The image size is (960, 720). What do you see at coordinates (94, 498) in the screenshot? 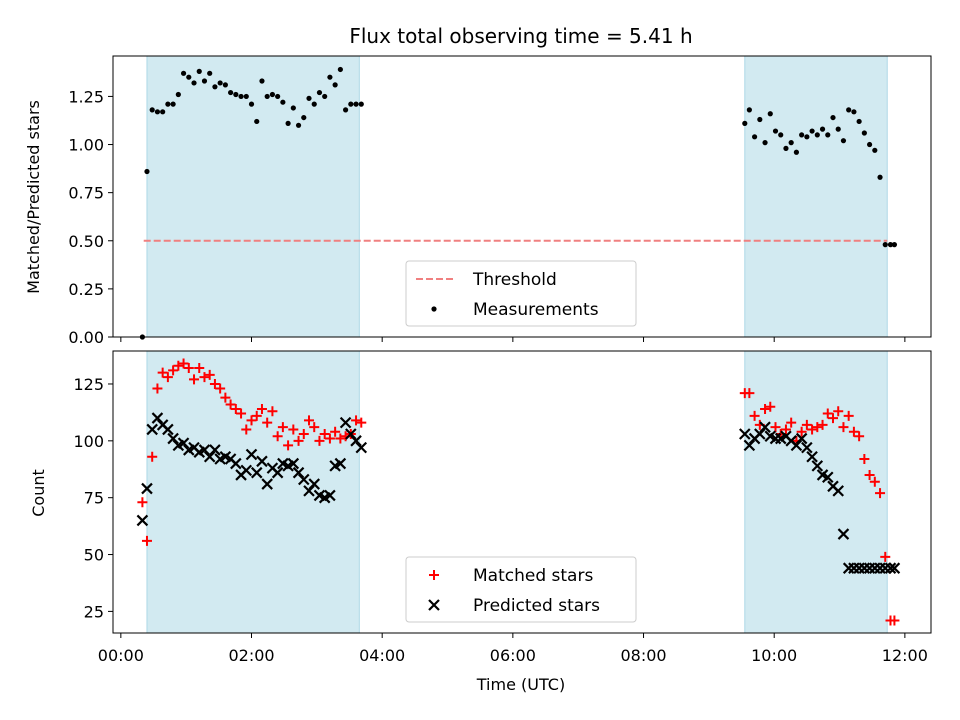
I see `y-tick-label: 75` at bounding box center [94, 498].